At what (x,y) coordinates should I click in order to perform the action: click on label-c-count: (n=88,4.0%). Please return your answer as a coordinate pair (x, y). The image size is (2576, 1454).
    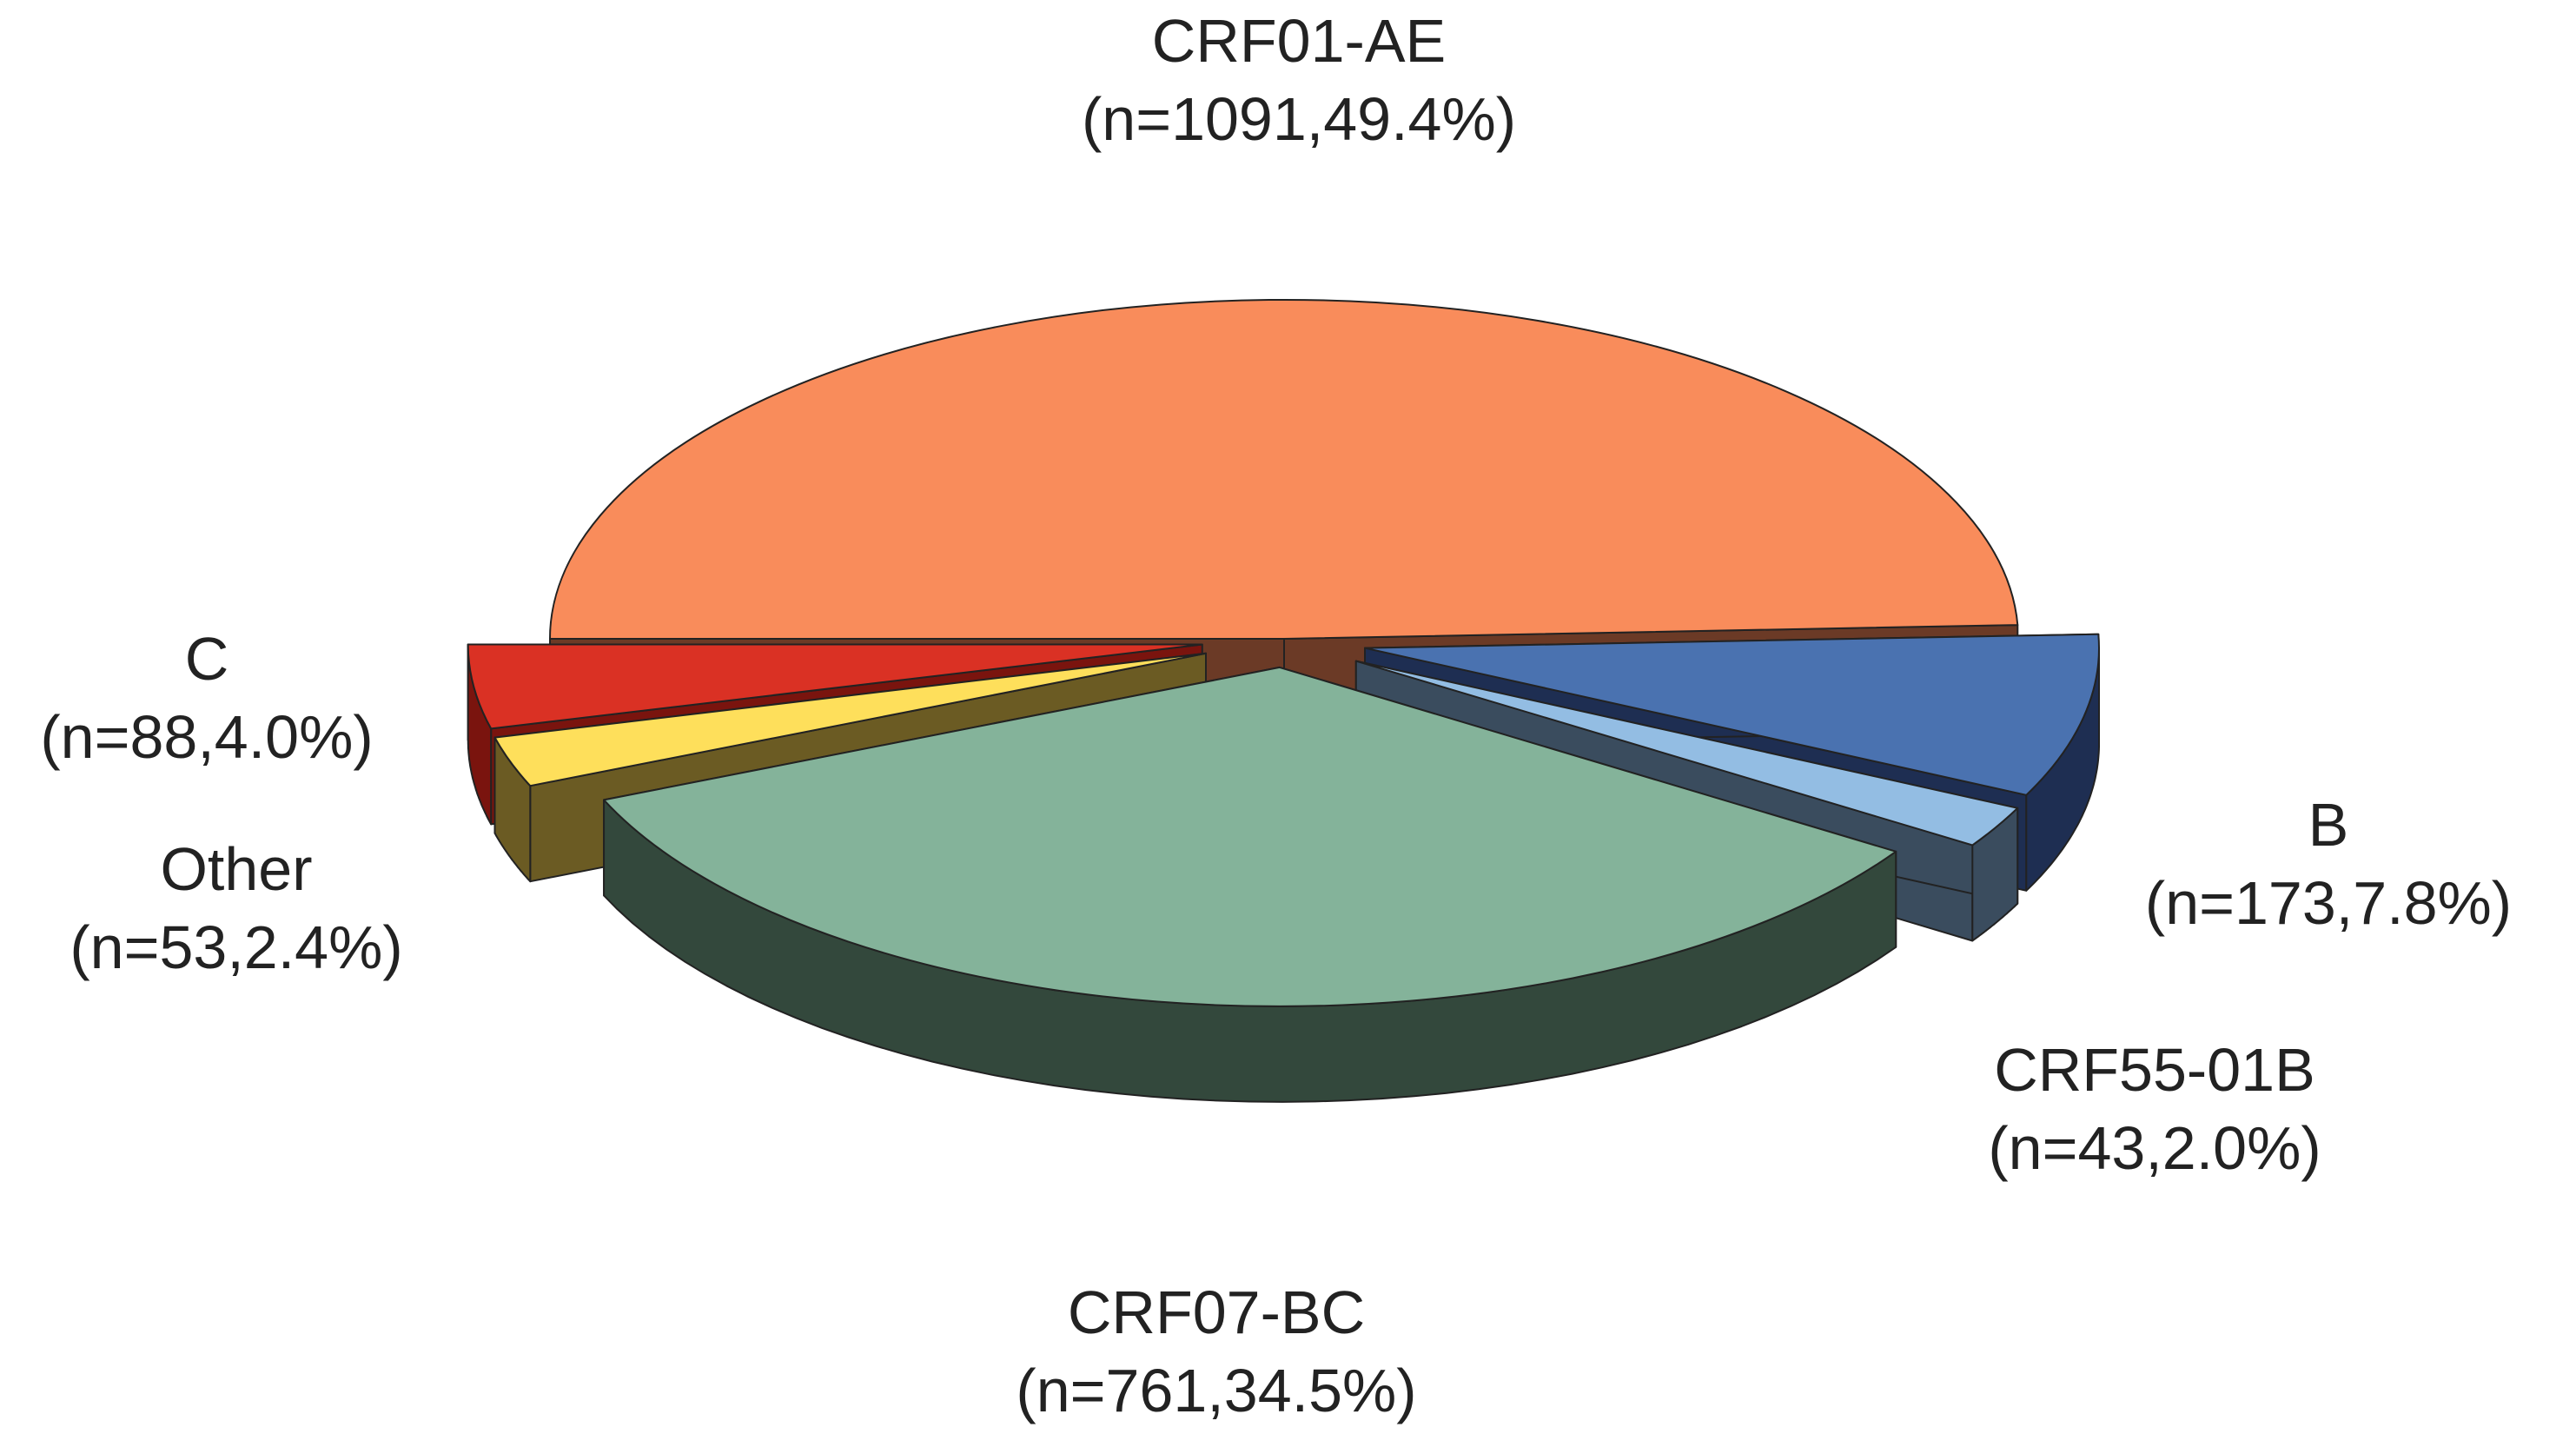
    Looking at the image, I should click on (207, 737).